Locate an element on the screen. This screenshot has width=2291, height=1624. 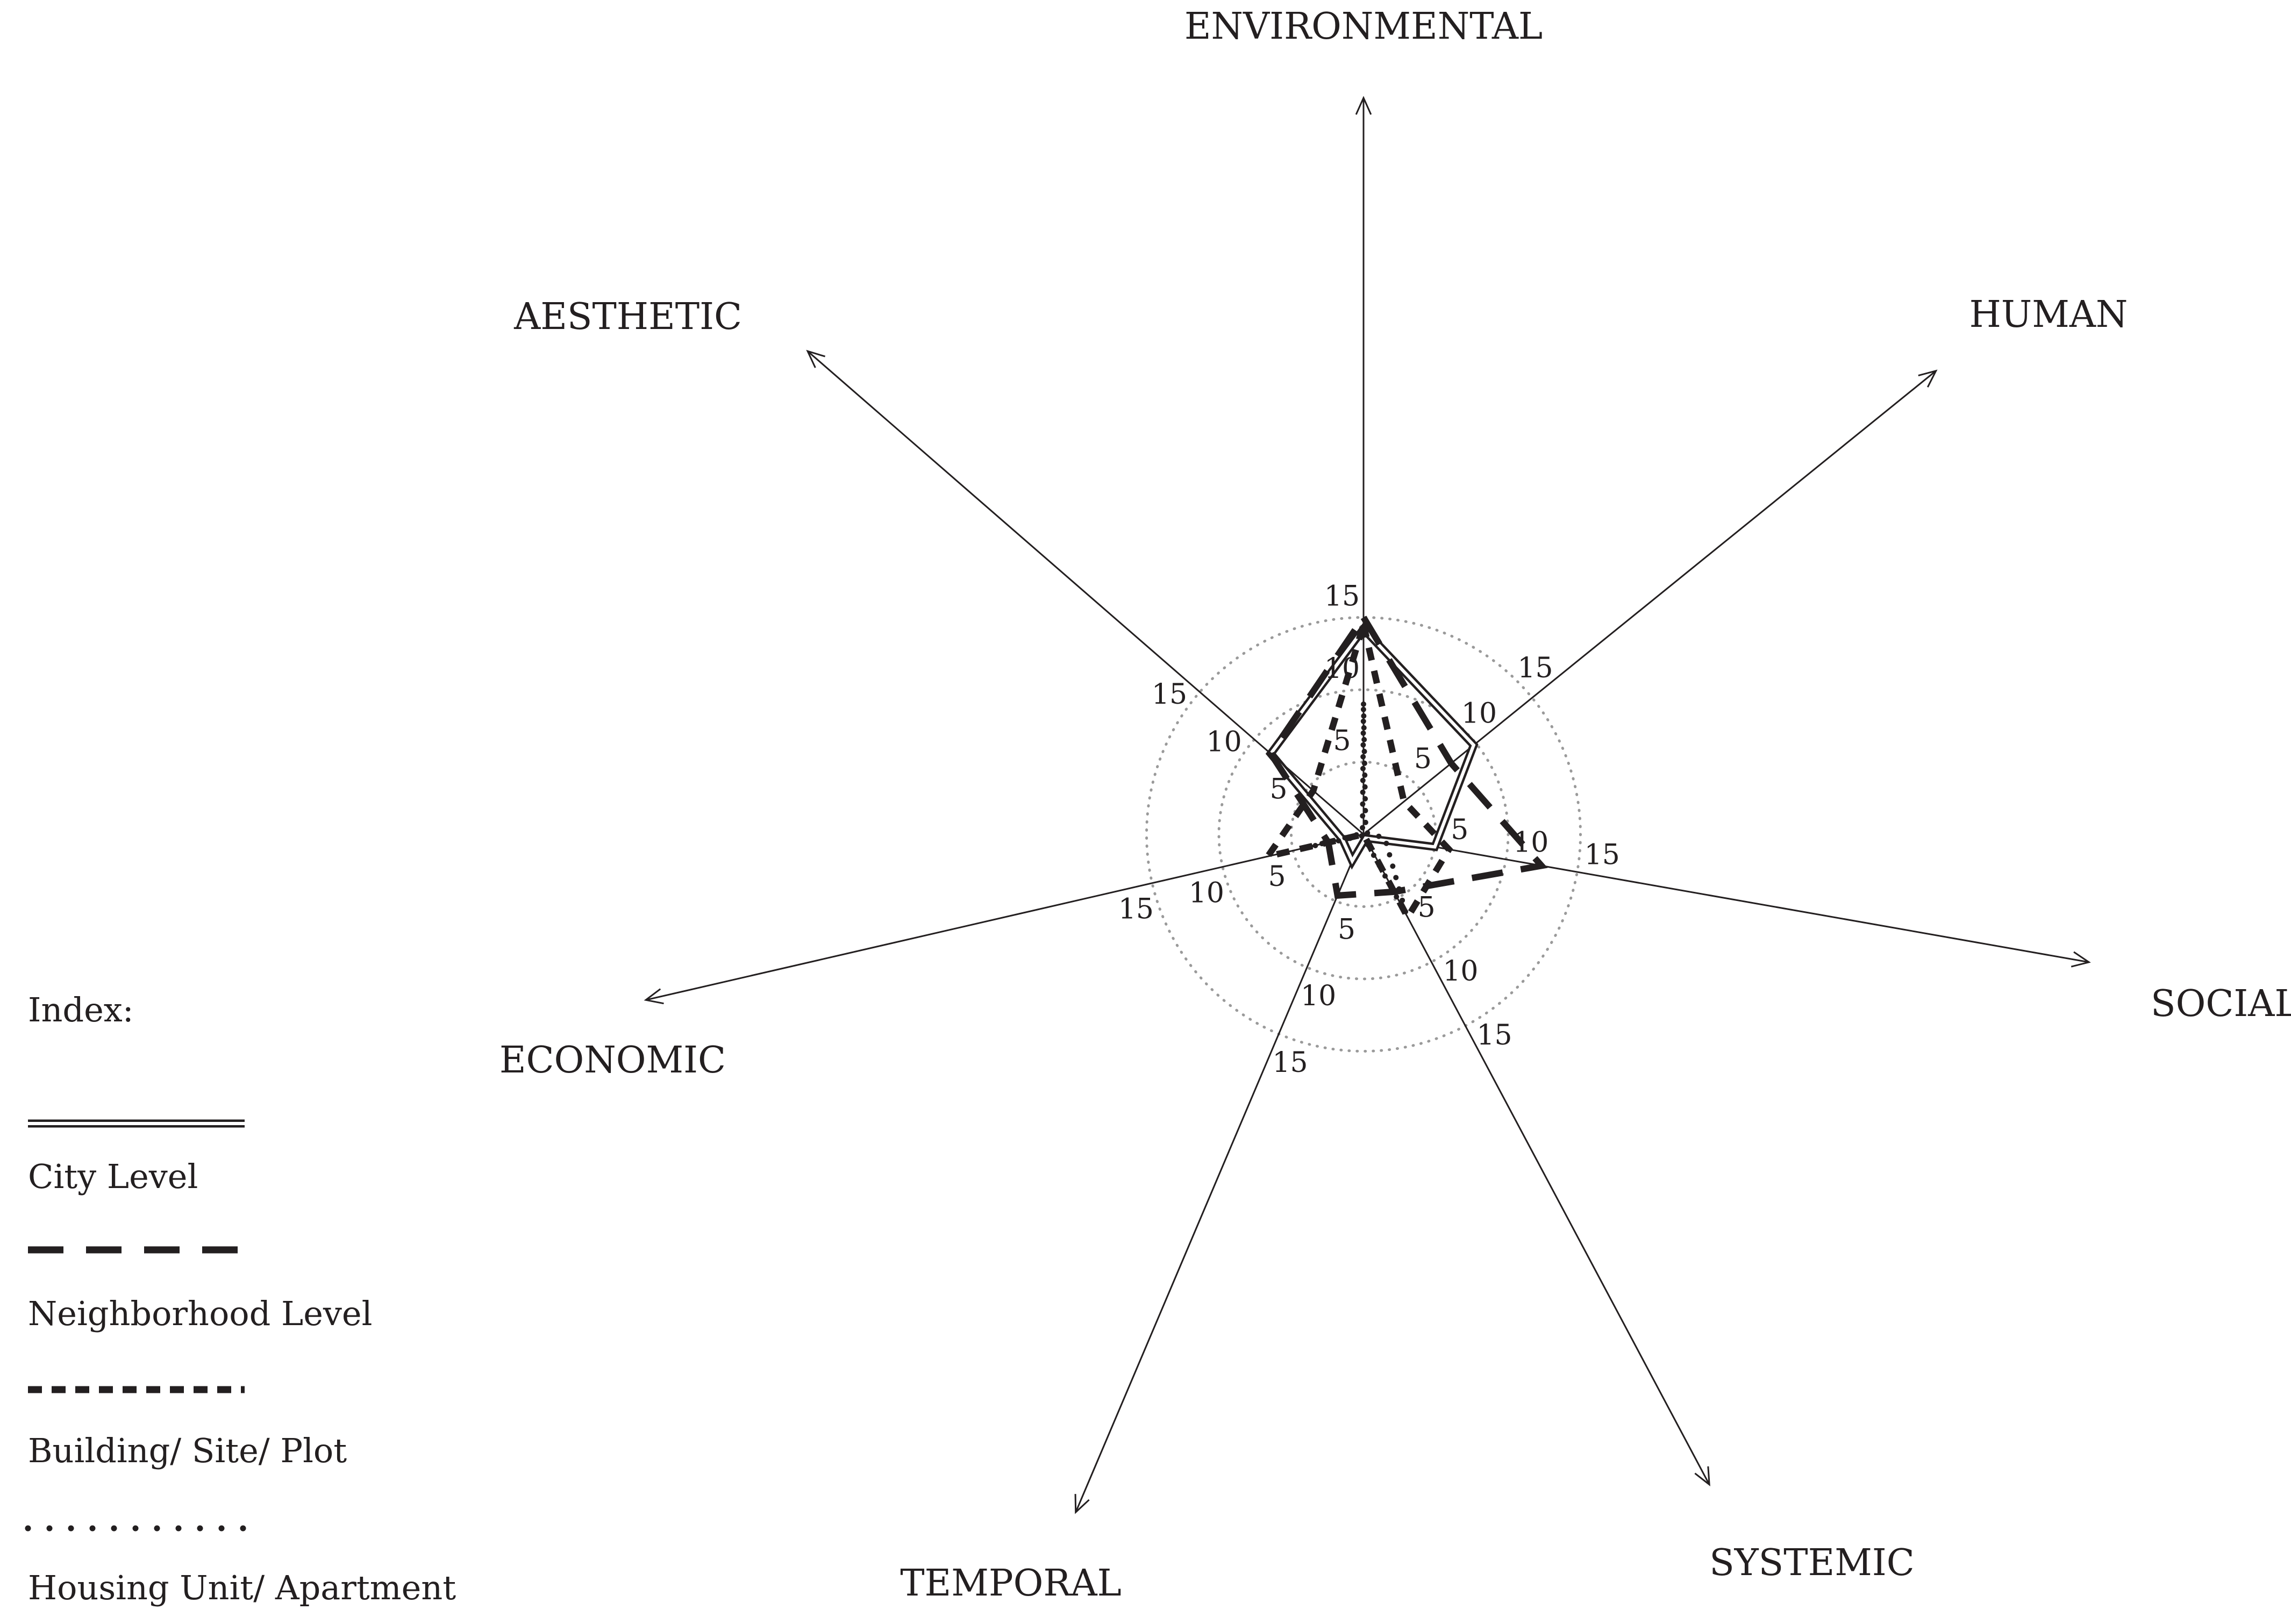
legend-label: City Level is located at coordinates (113, 1176).